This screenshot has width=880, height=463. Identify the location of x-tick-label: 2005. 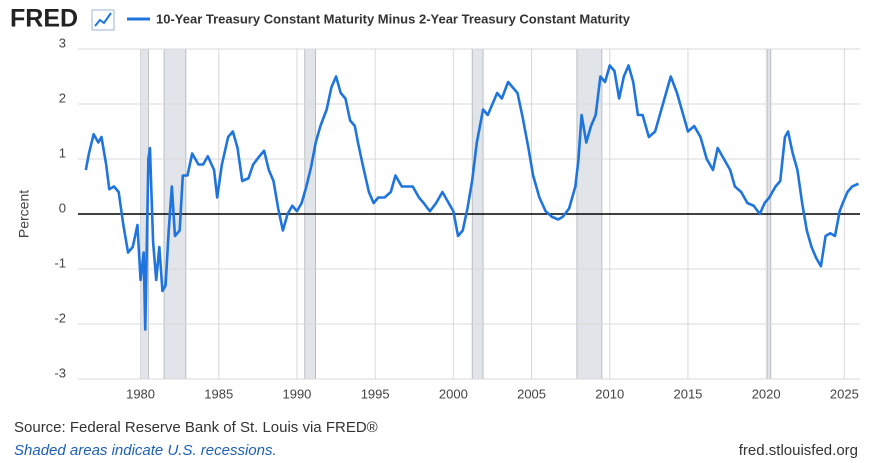
(531, 393).